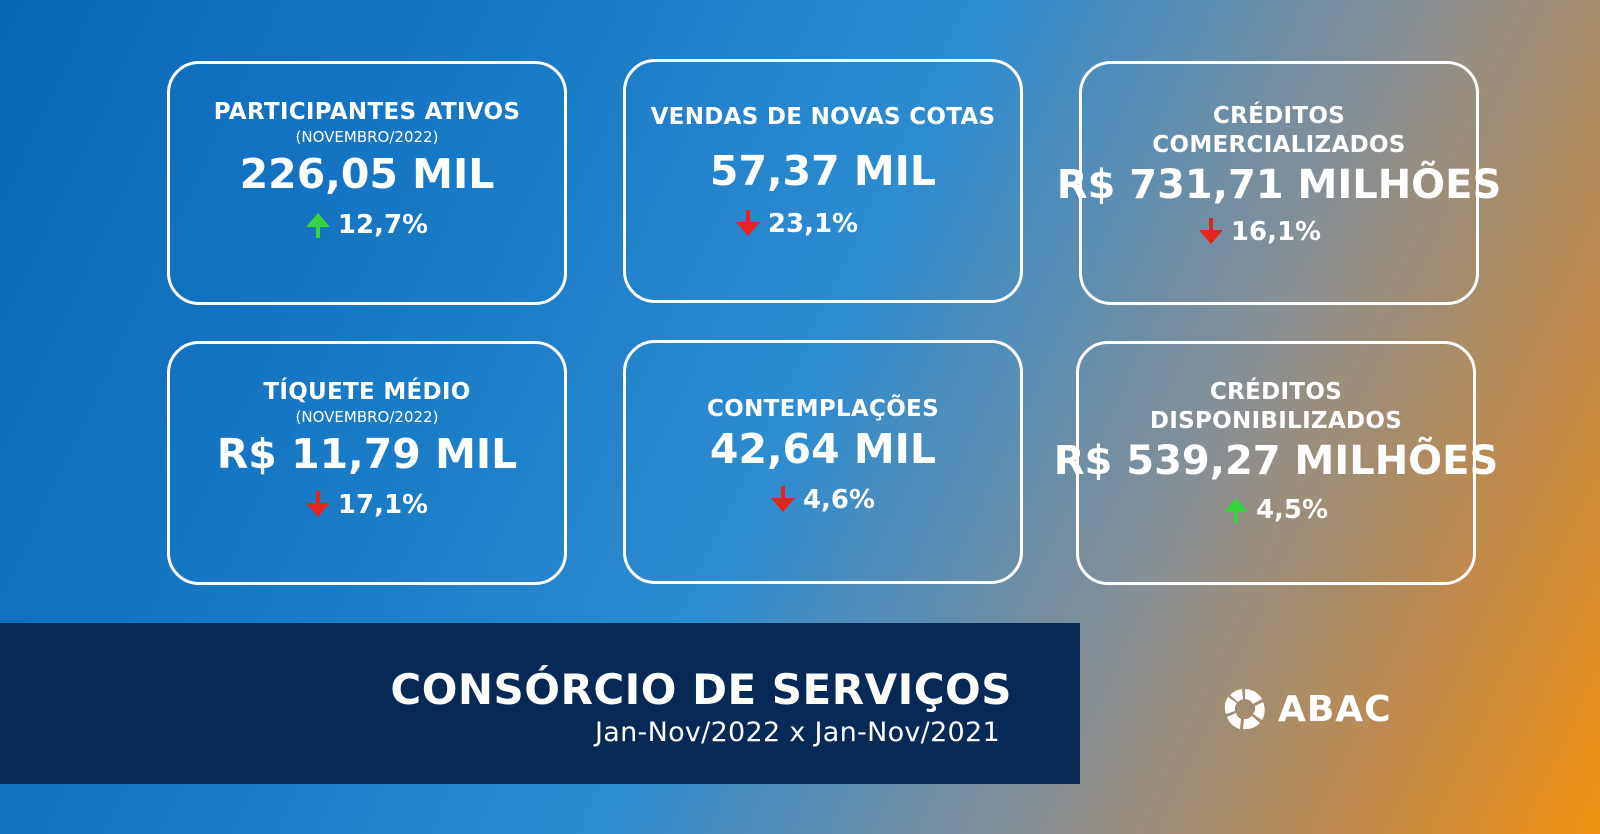 Image resolution: width=1600 pixels, height=834 pixels. Describe the element at coordinates (367, 174) in the screenshot. I see `card-value: 226,05 MIL` at that location.